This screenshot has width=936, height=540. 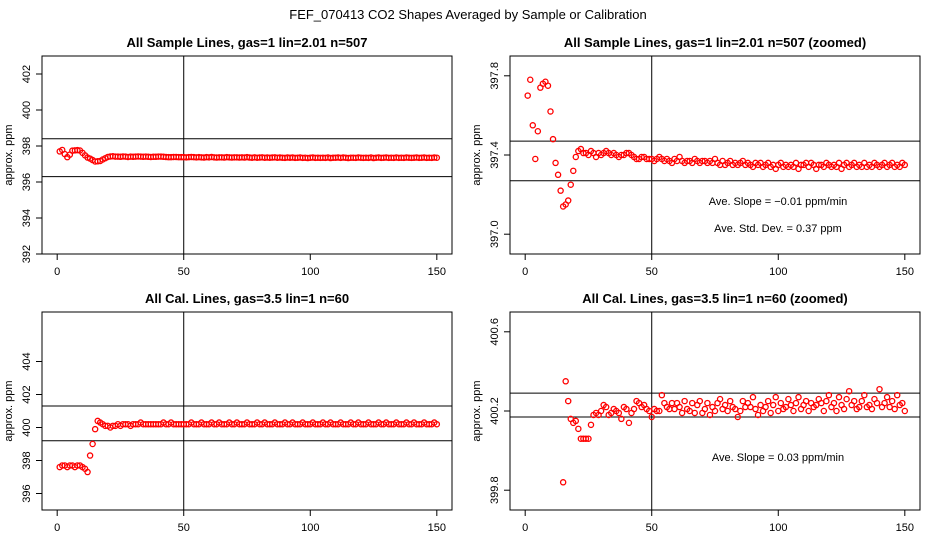 I want to click on y-tick-label: 394, so click(x=27, y=218).